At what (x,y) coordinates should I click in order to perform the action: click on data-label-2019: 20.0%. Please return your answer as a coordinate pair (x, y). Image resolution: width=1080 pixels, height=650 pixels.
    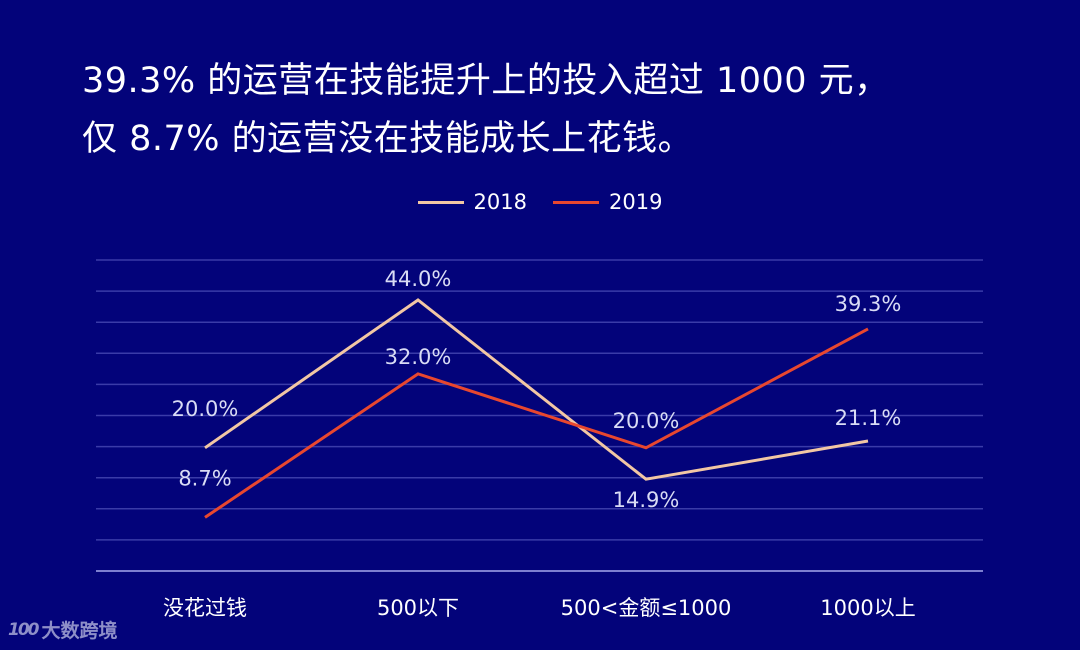
    Looking at the image, I should click on (646, 421).